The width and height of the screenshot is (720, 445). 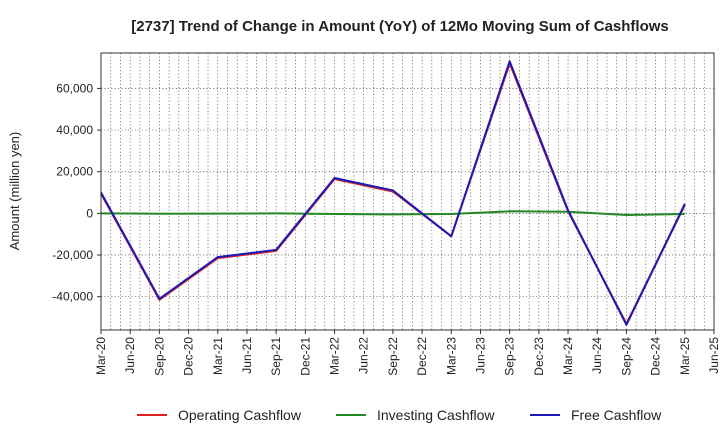 What do you see at coordinates (422, 356) in the screenshot?
I see `x-tick-label: Dec-22` at bounding box center [422, 356].